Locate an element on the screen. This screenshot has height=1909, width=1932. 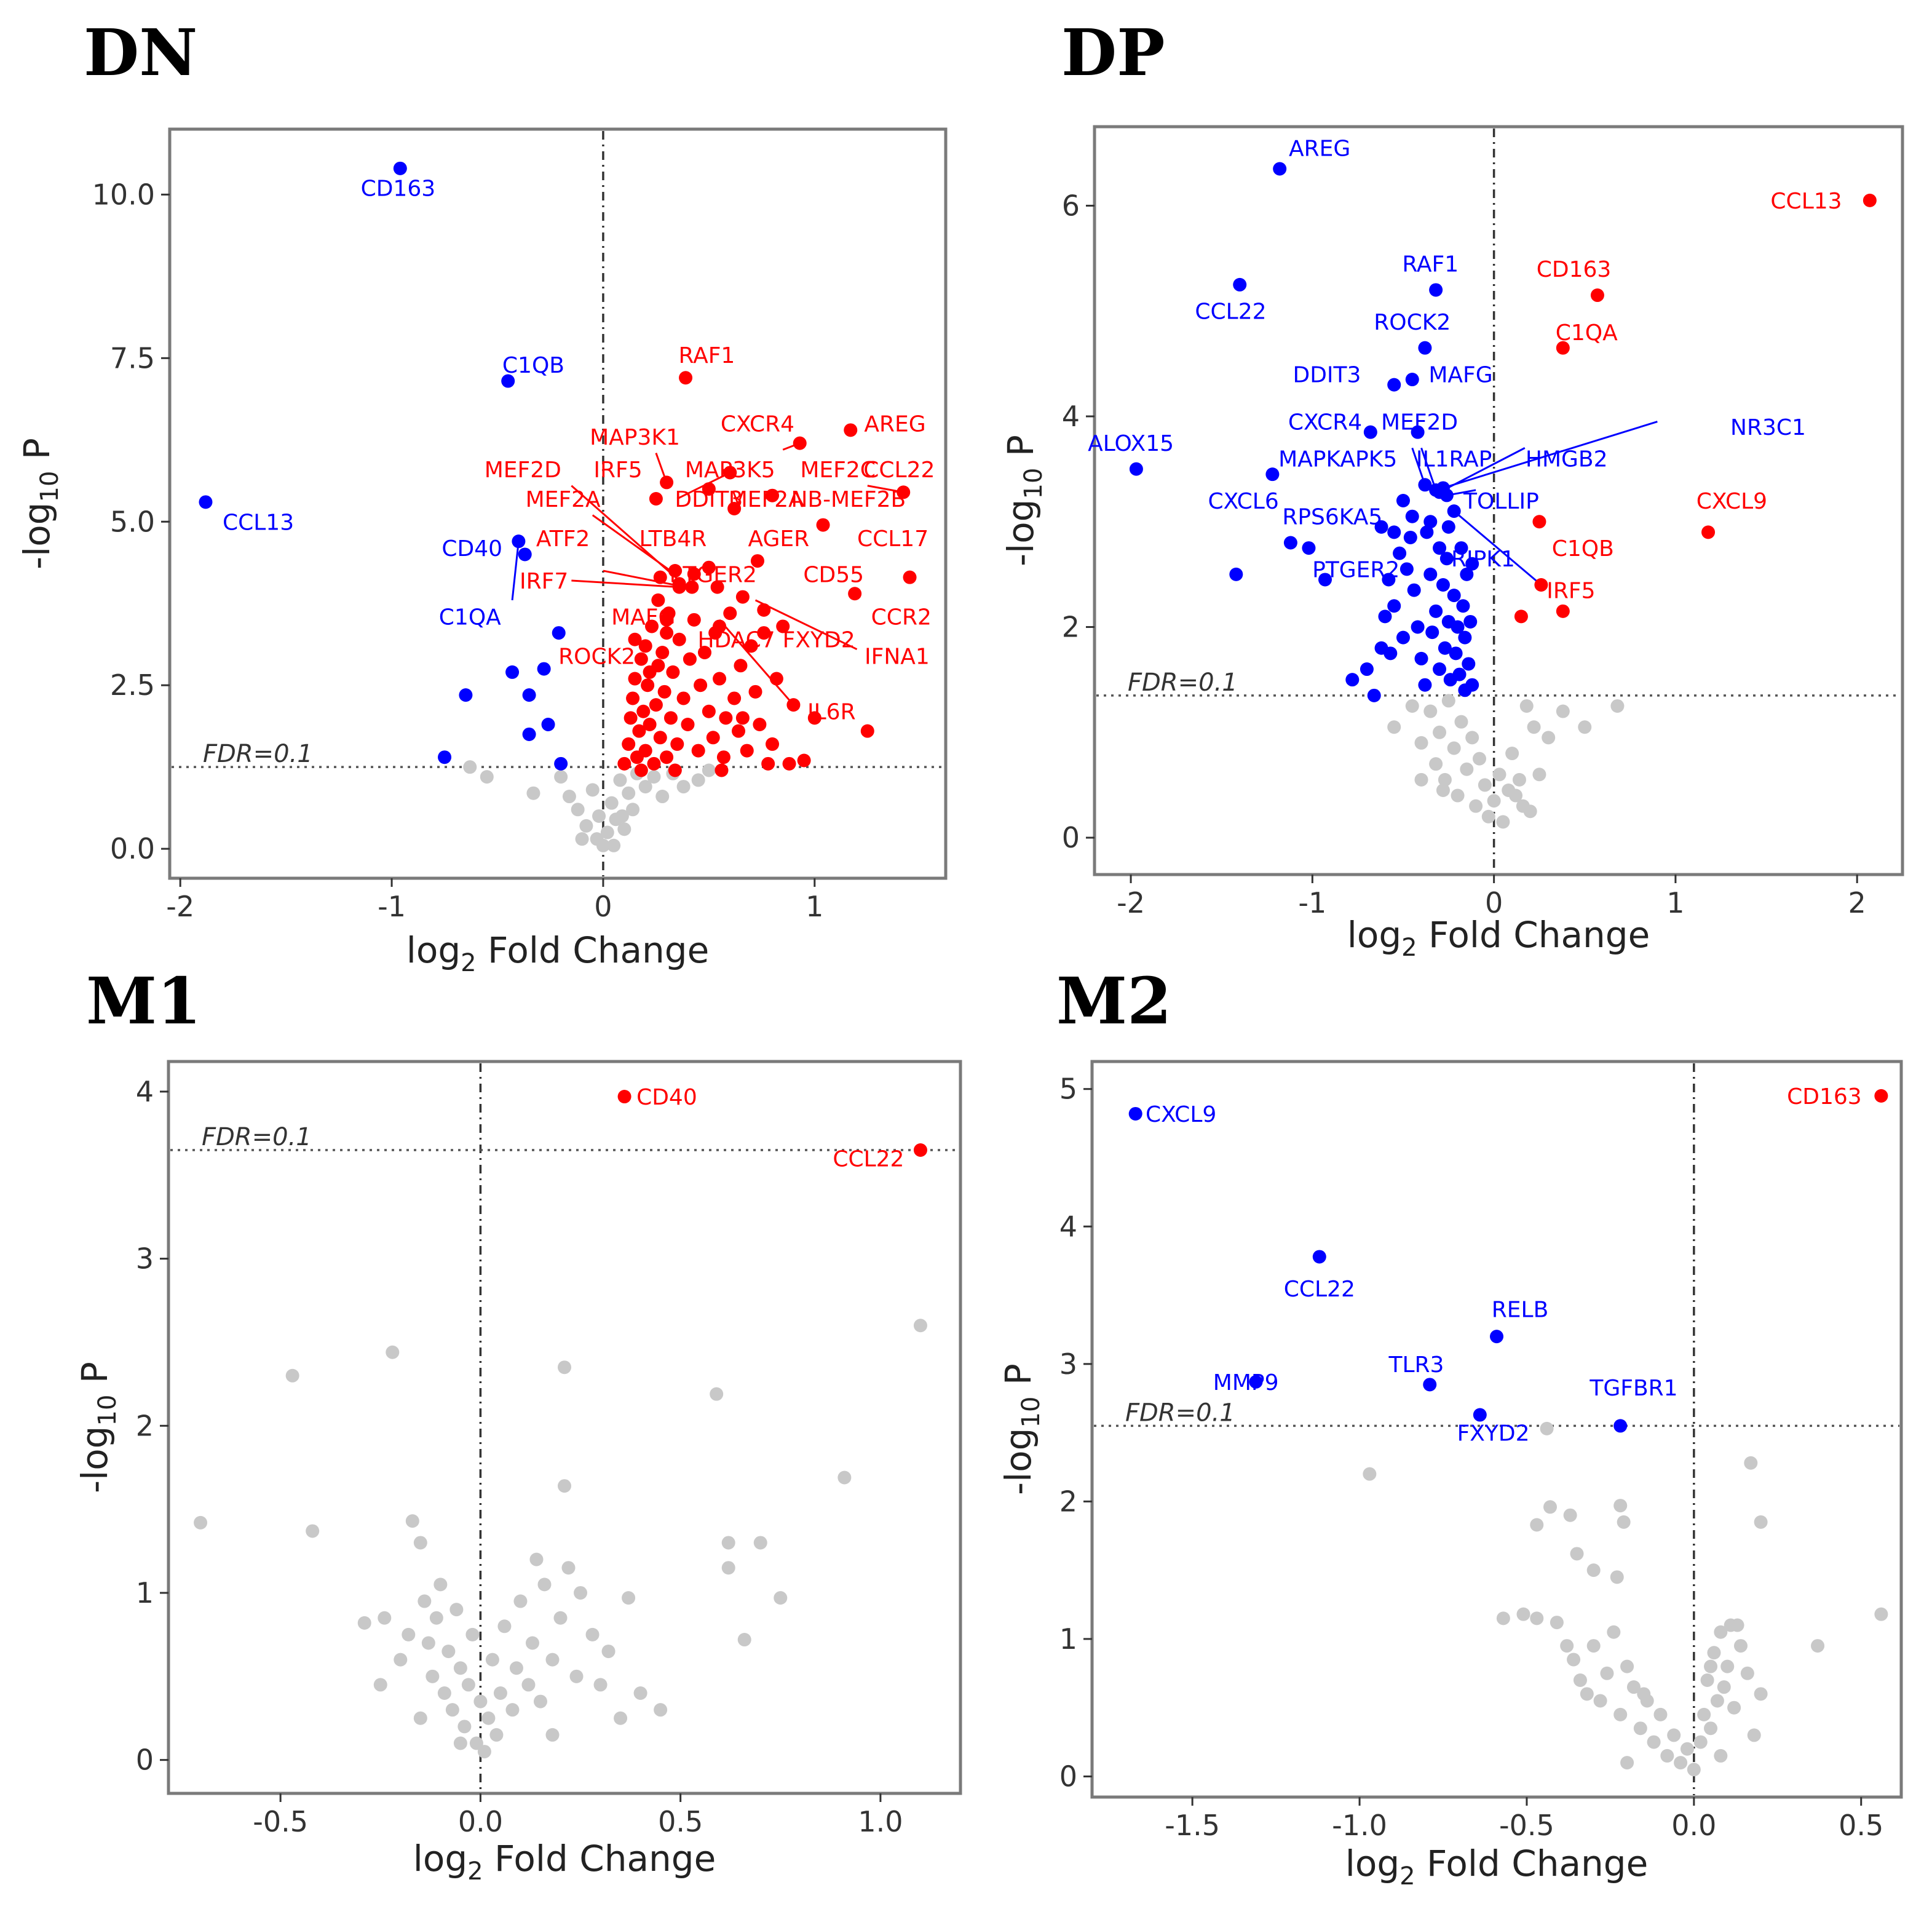
x-axis-title-dp: log2 Fold Change is located at coordinates (1498, 938).